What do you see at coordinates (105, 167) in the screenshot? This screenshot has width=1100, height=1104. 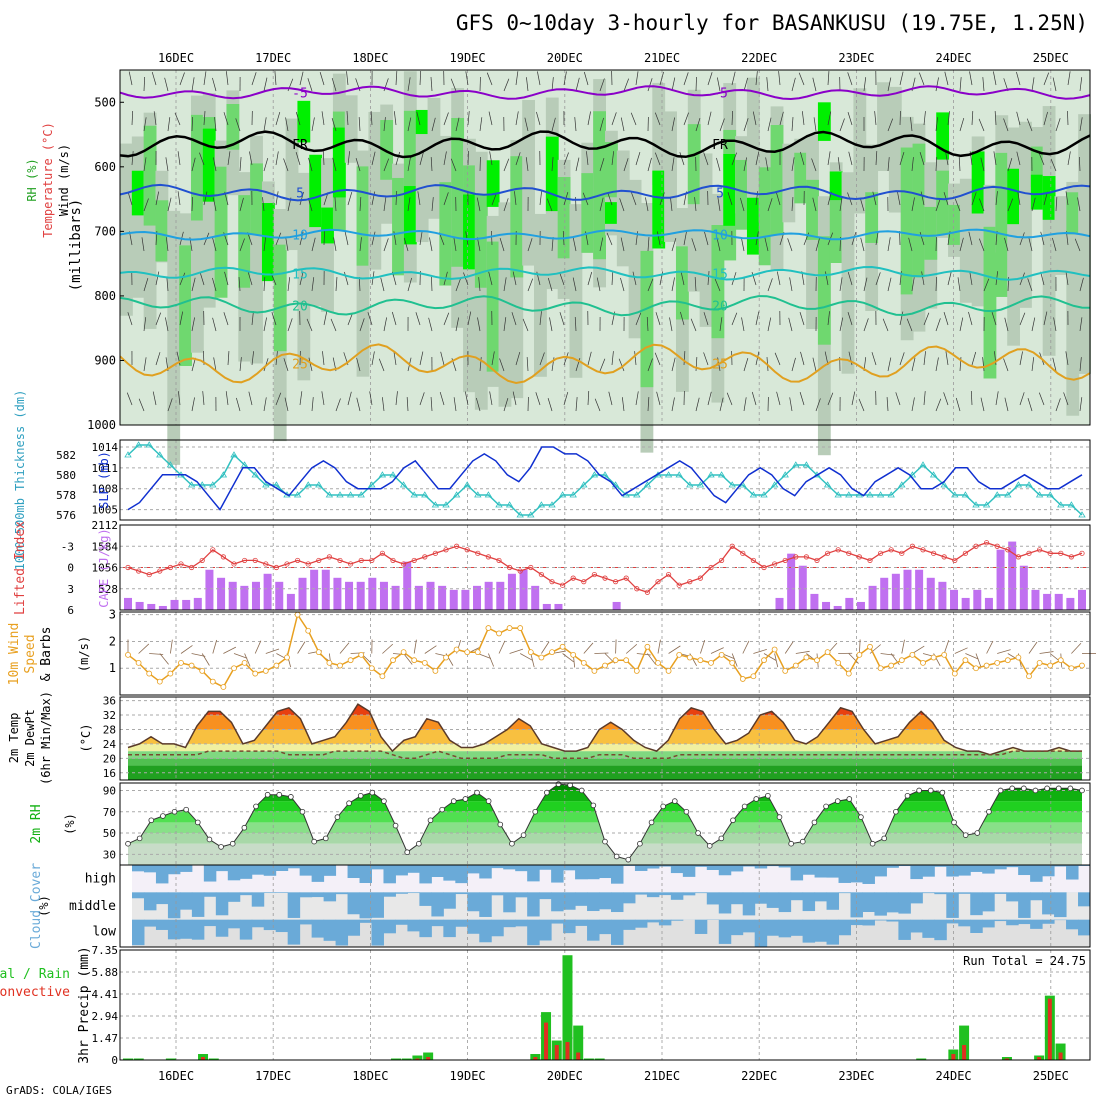 I see `pressure-tick-label: 600` at bounding box center [105, 167].